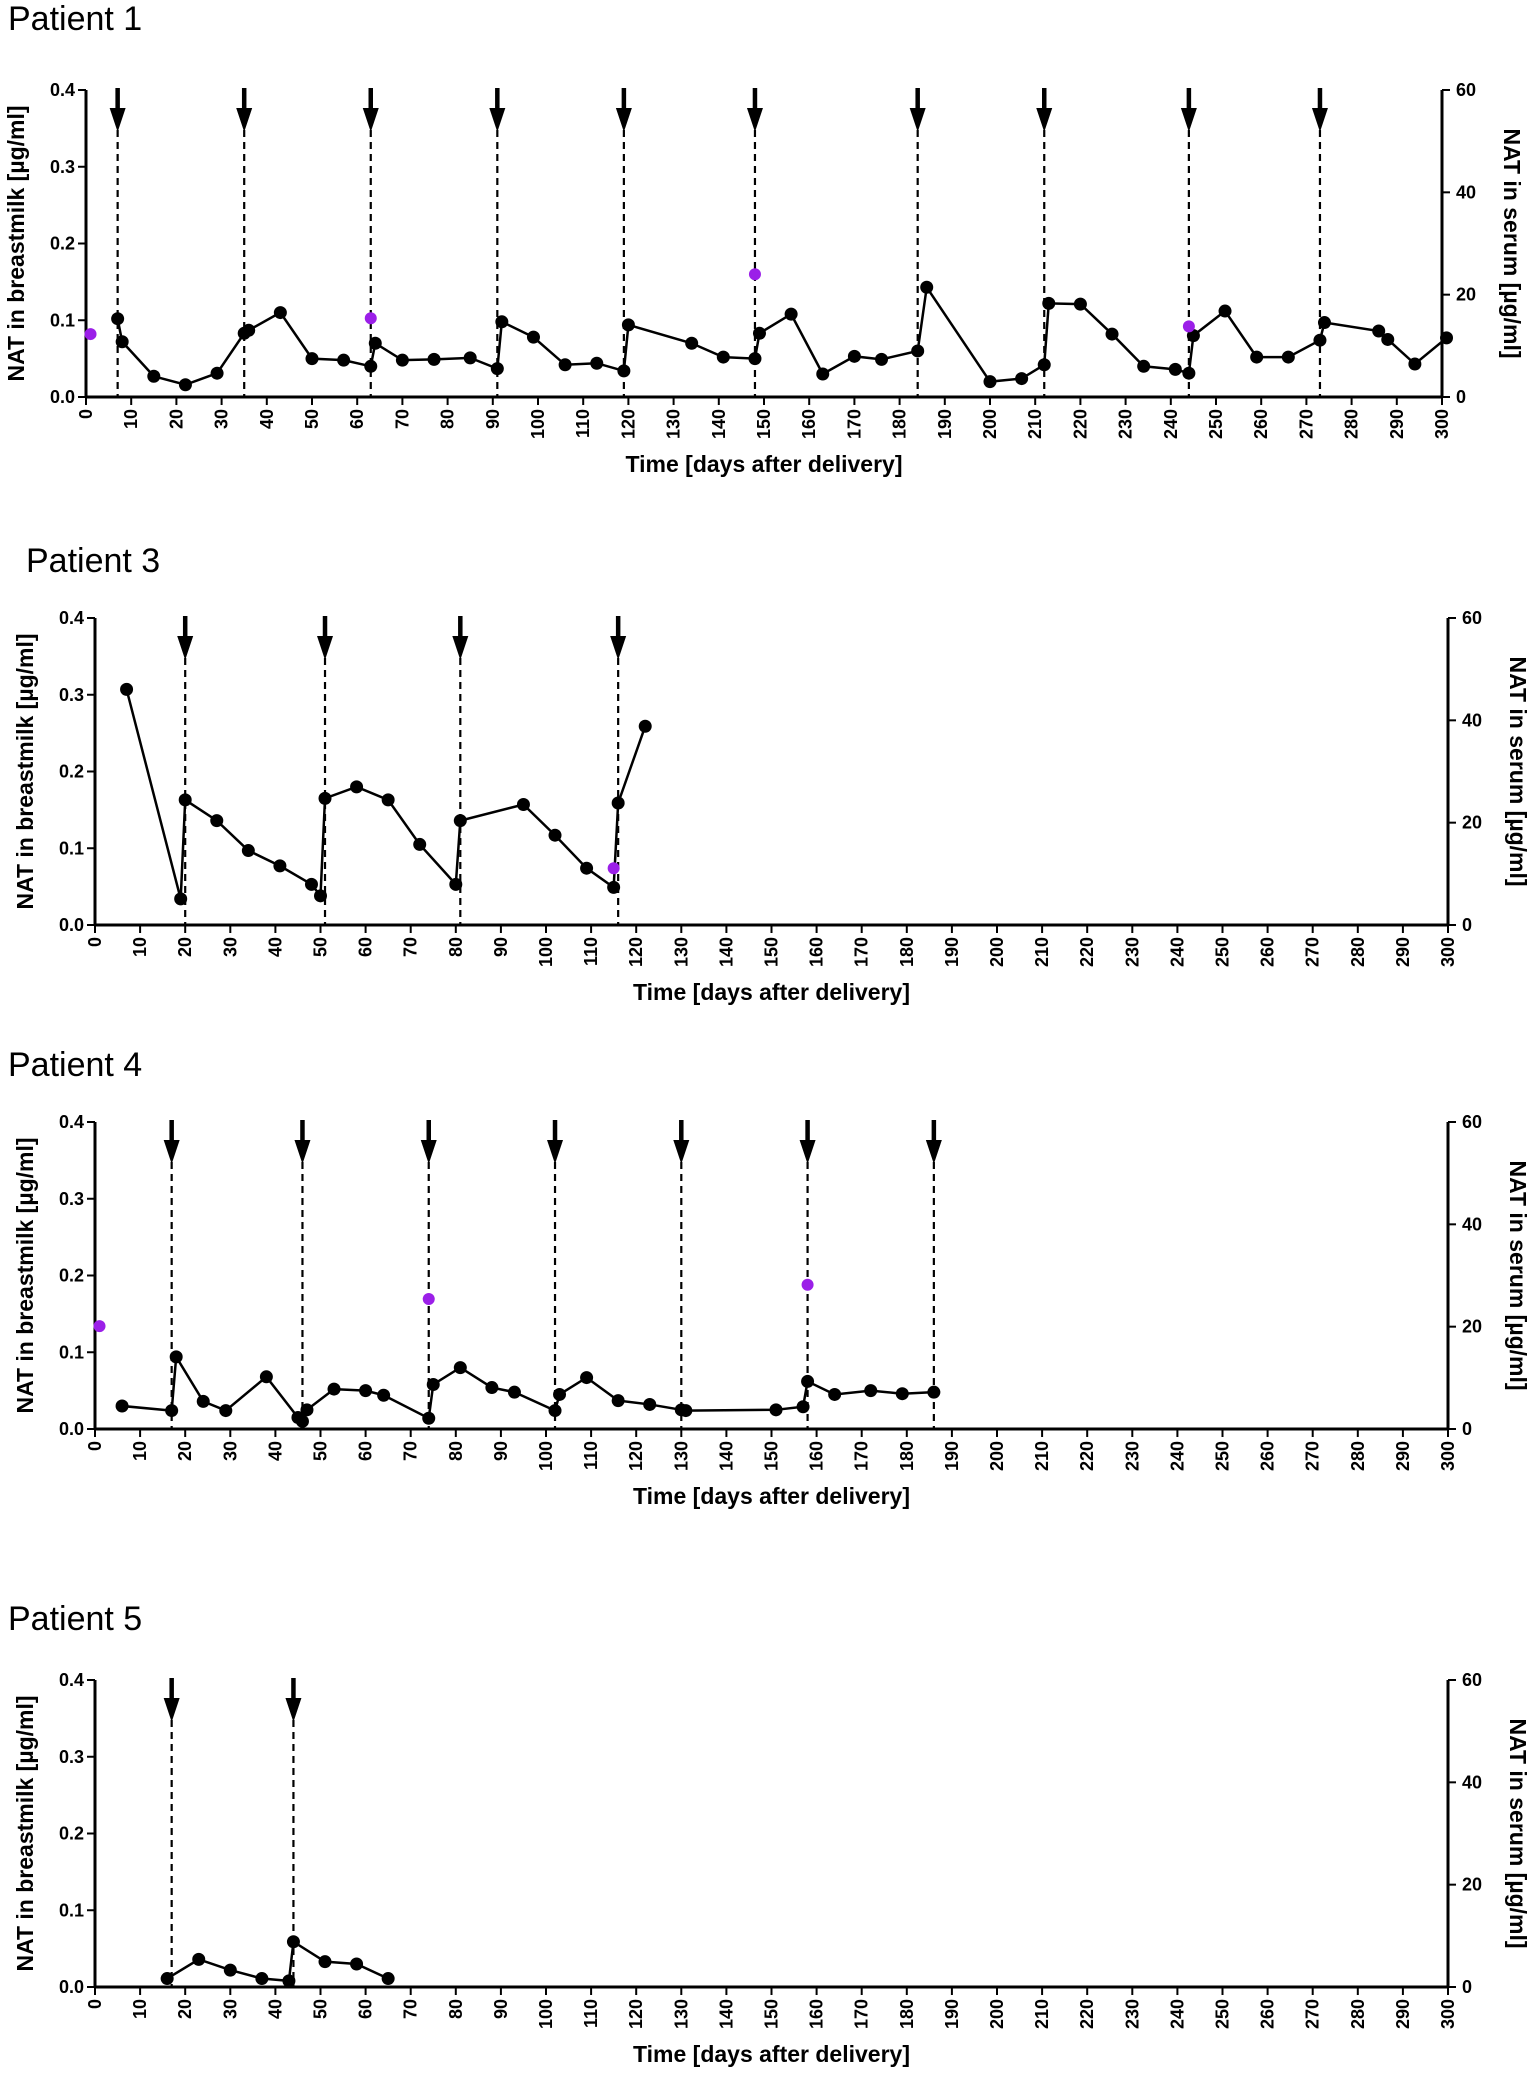 This screenshot has width=1535, height=2074. Describe the element at coordinates (1035, 424) in the screenshot. I see `x-tick-label: 210` at that location.